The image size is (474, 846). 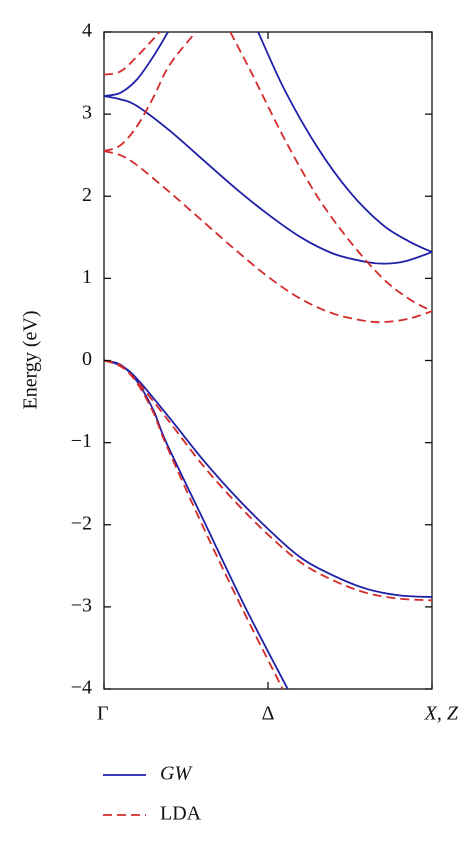 I want to click on legend-label: GW, so click(x=176, y=774).